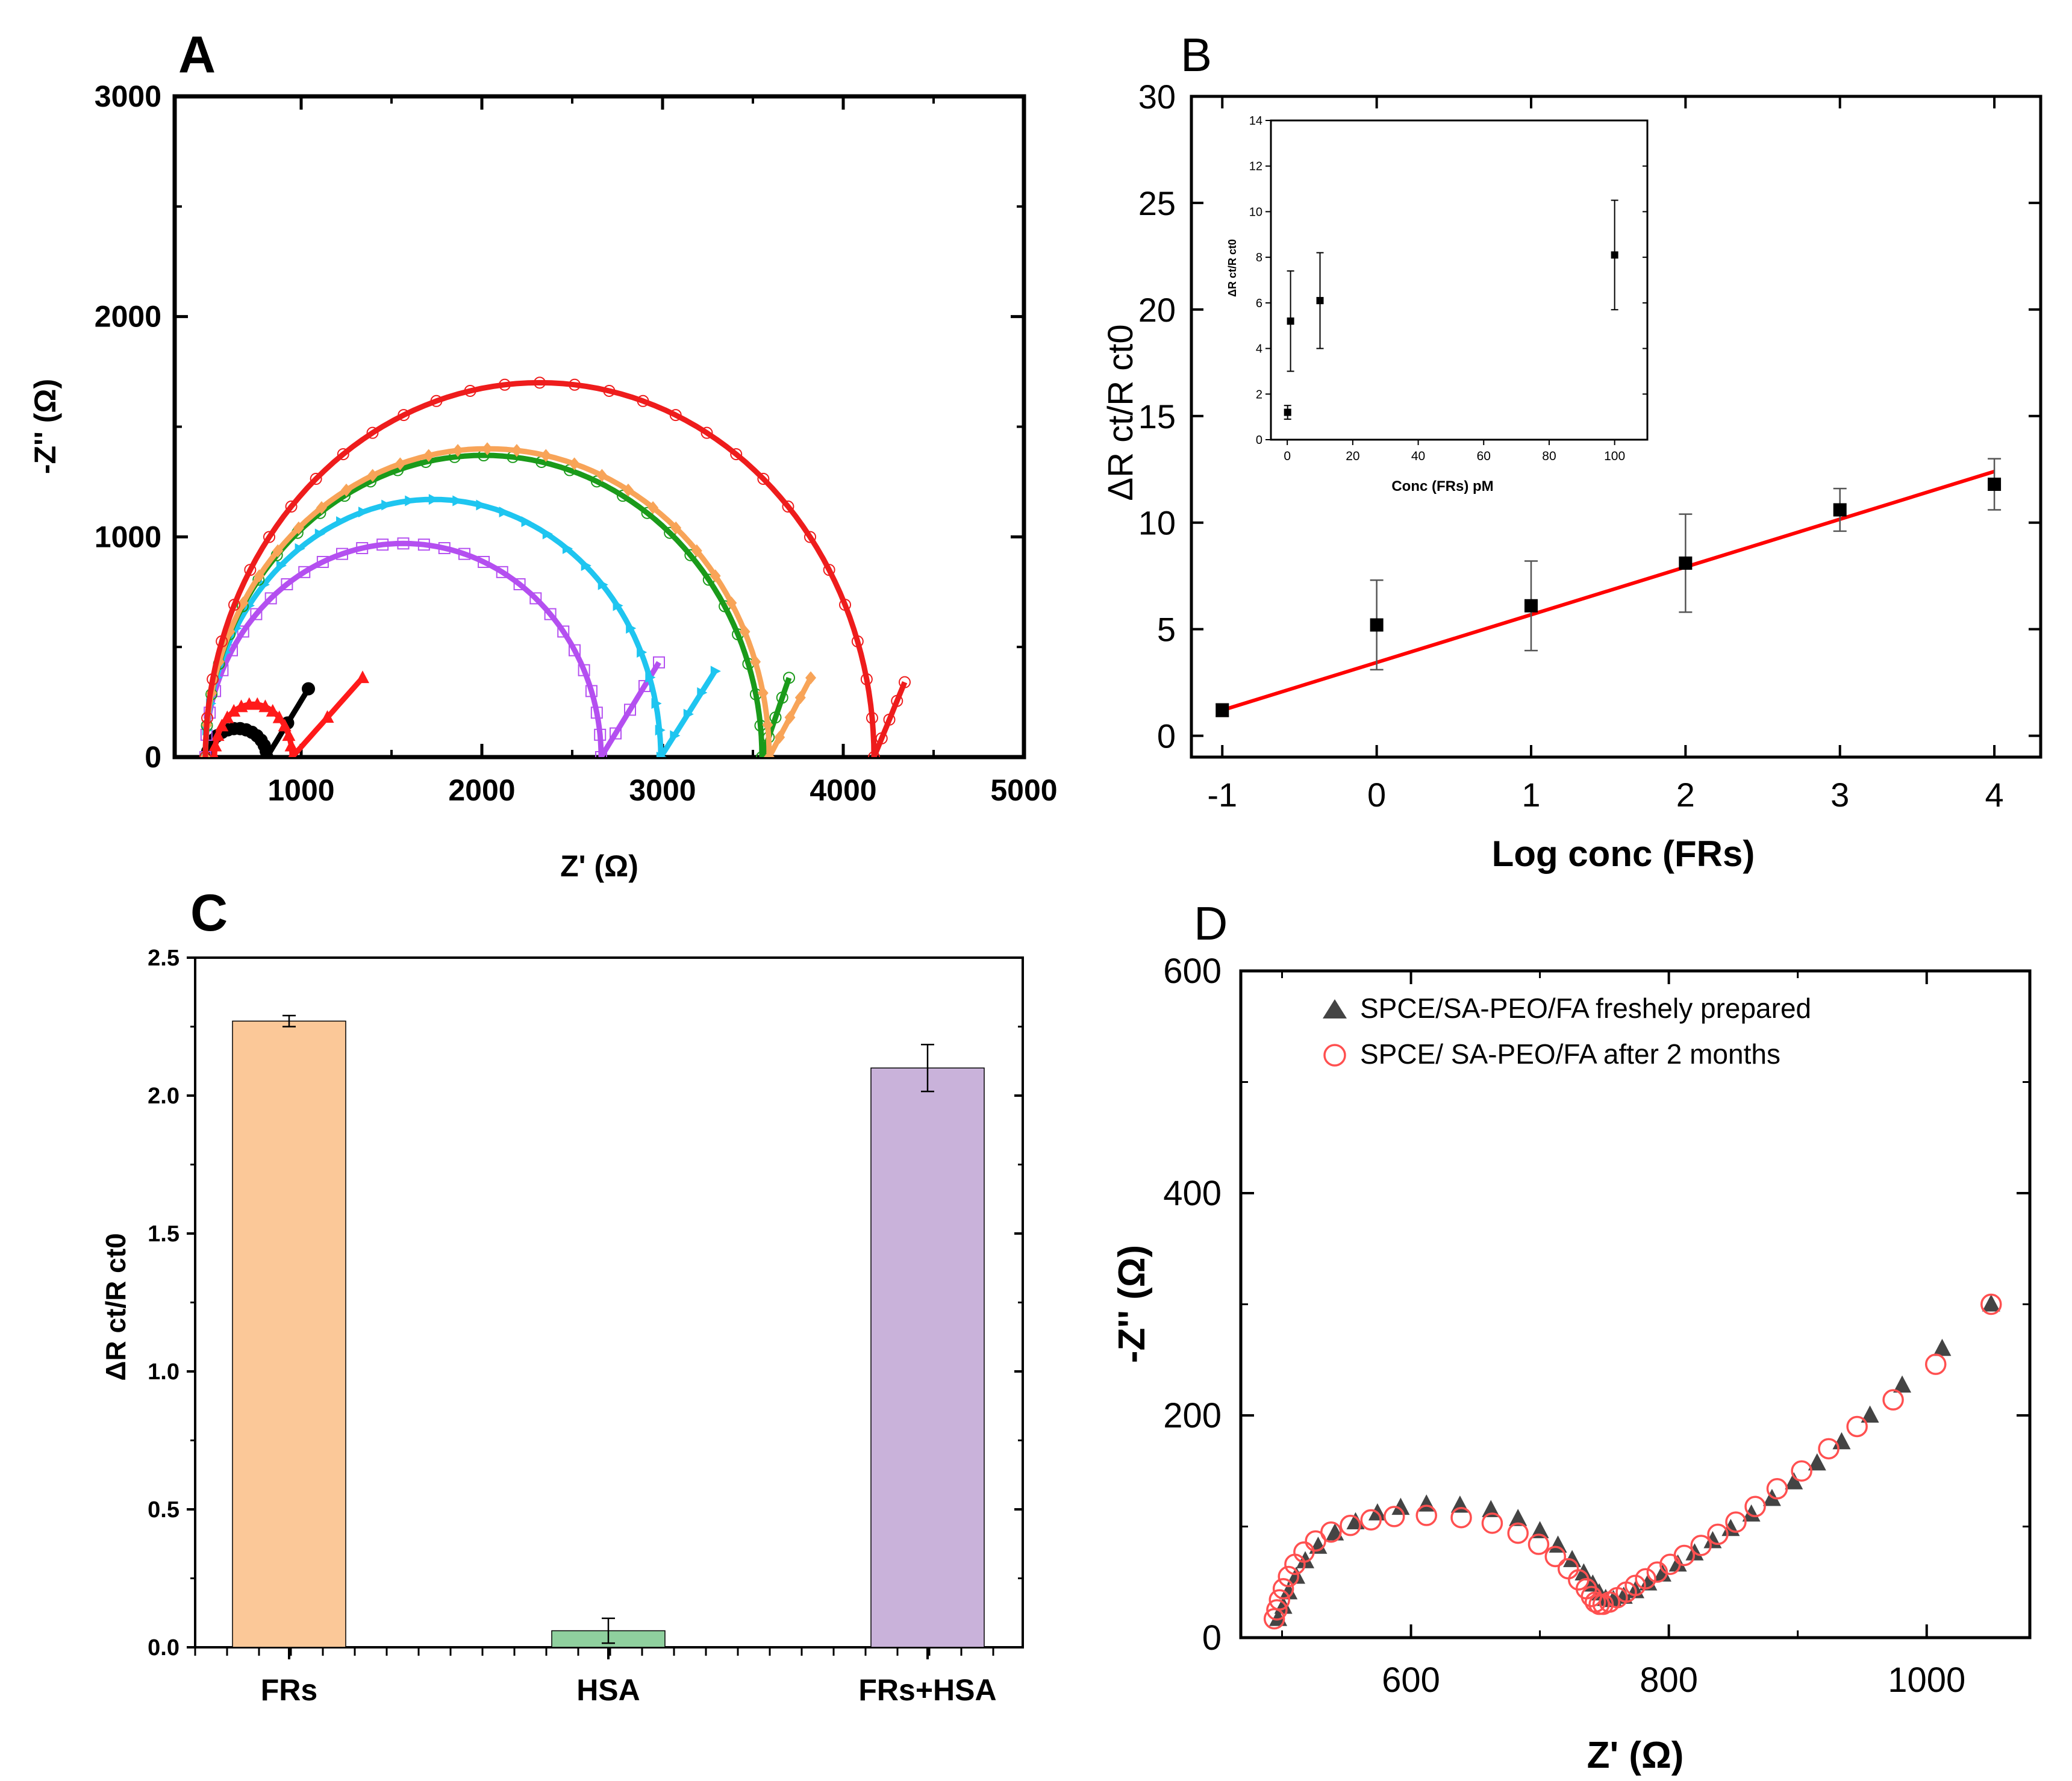 The height and width of the screenshot is (1781, 2072). I want to click on inset-x-tick-label: 60, so click(1484, 456).